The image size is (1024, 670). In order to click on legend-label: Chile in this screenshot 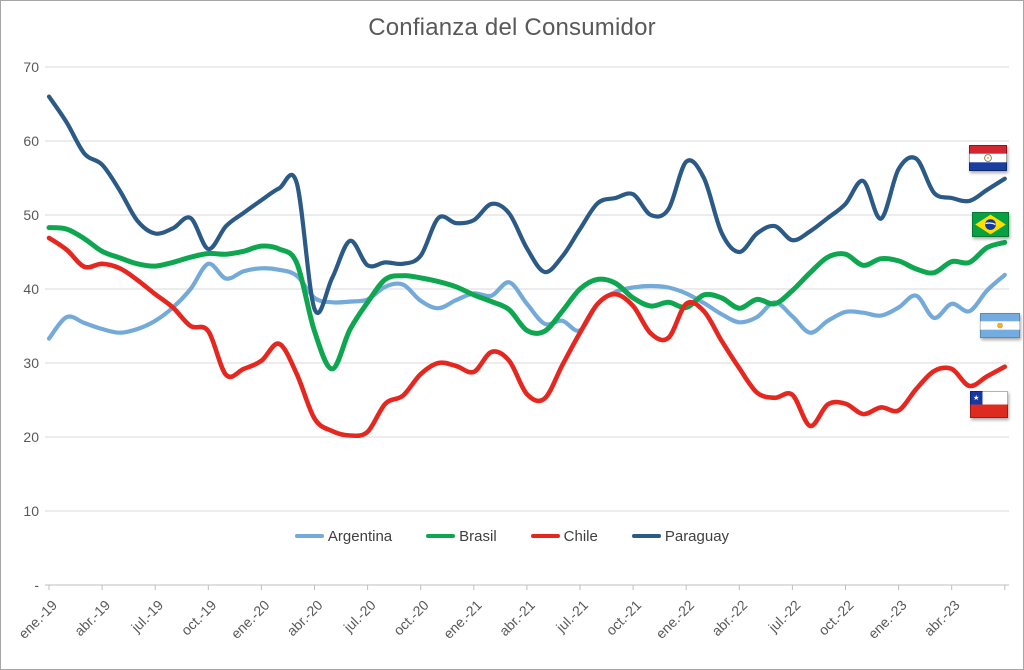, I will do `click(580, 536)`.